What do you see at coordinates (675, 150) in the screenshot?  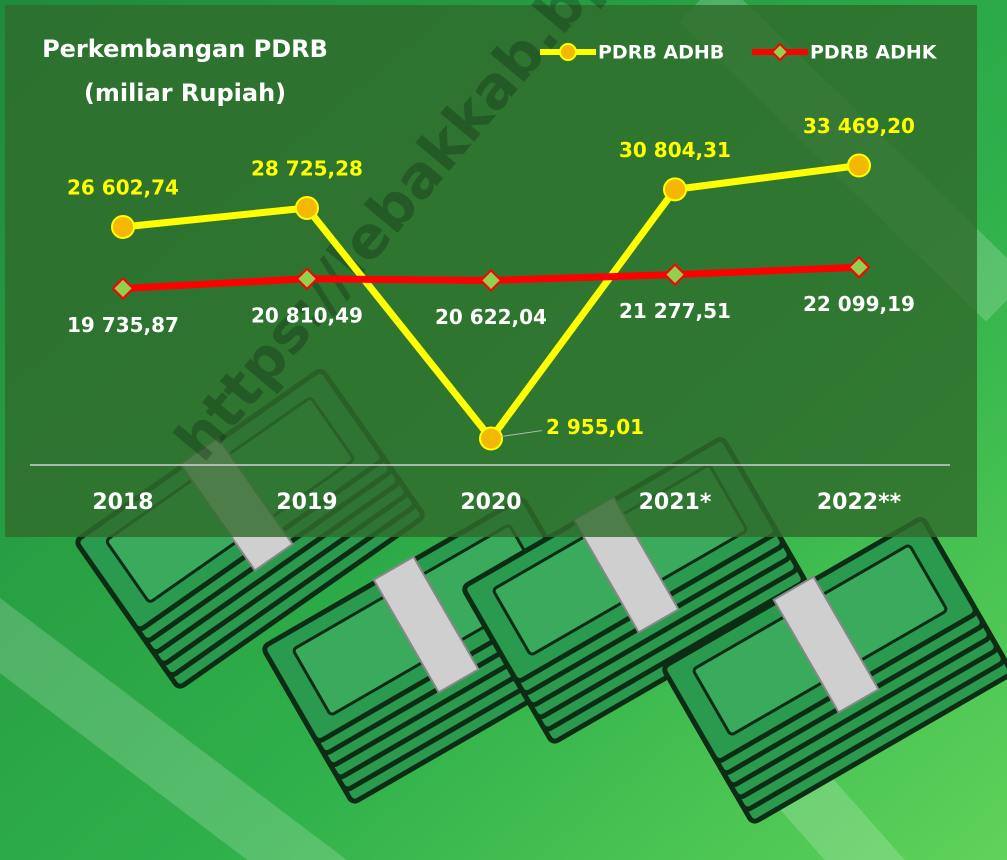 I see `data-label: 30 804,31` at bounding box center [675, 150].